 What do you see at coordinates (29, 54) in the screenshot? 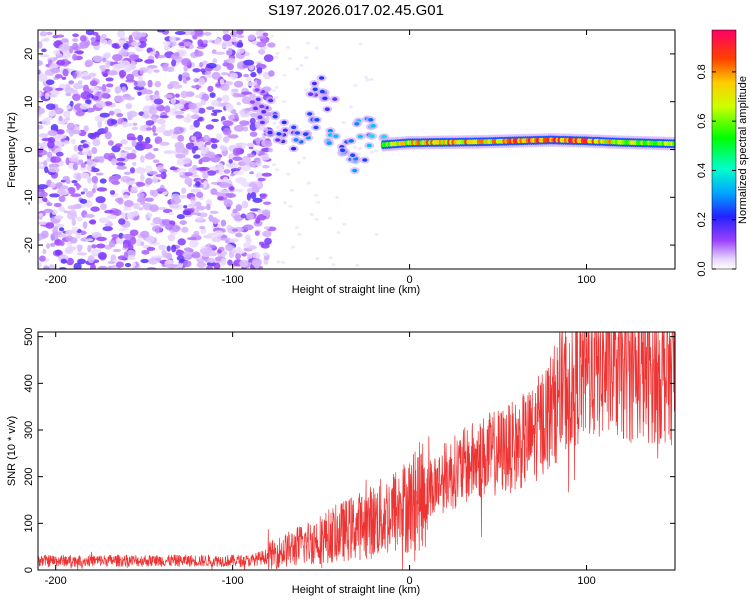
I see `y-tick-label: 20` at bounding box center [29, 54].